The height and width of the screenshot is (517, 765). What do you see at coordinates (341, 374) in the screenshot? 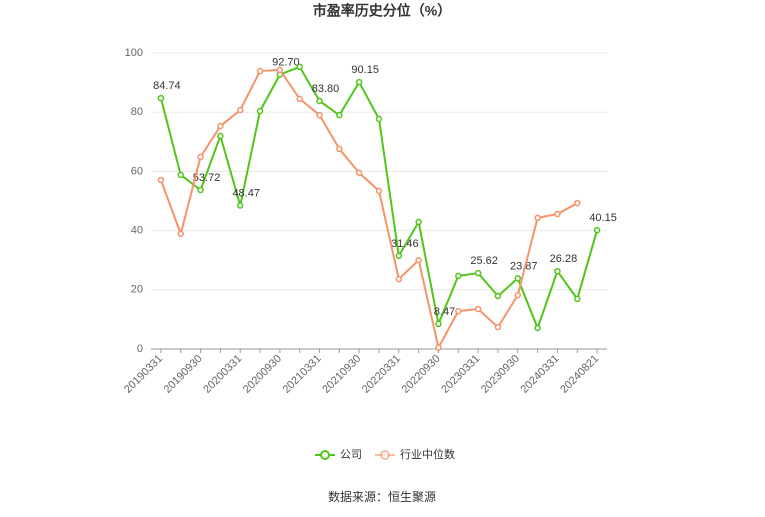
I see `x-tick-label: 20210930` at bounding box center [341, 374].